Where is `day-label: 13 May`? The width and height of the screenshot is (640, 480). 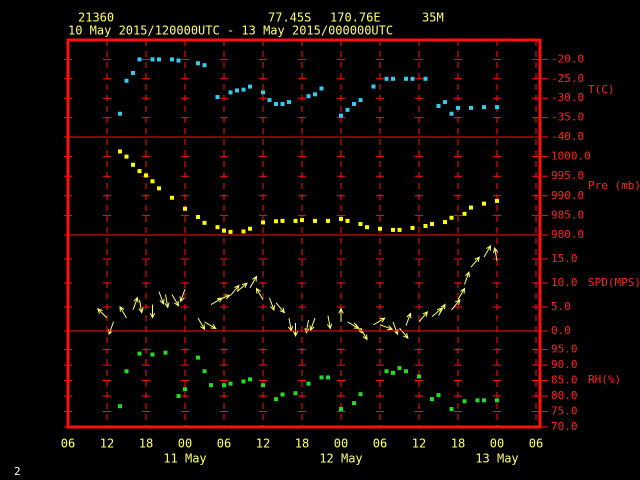
day-label: 13 May is located at coordinates (496, 459).